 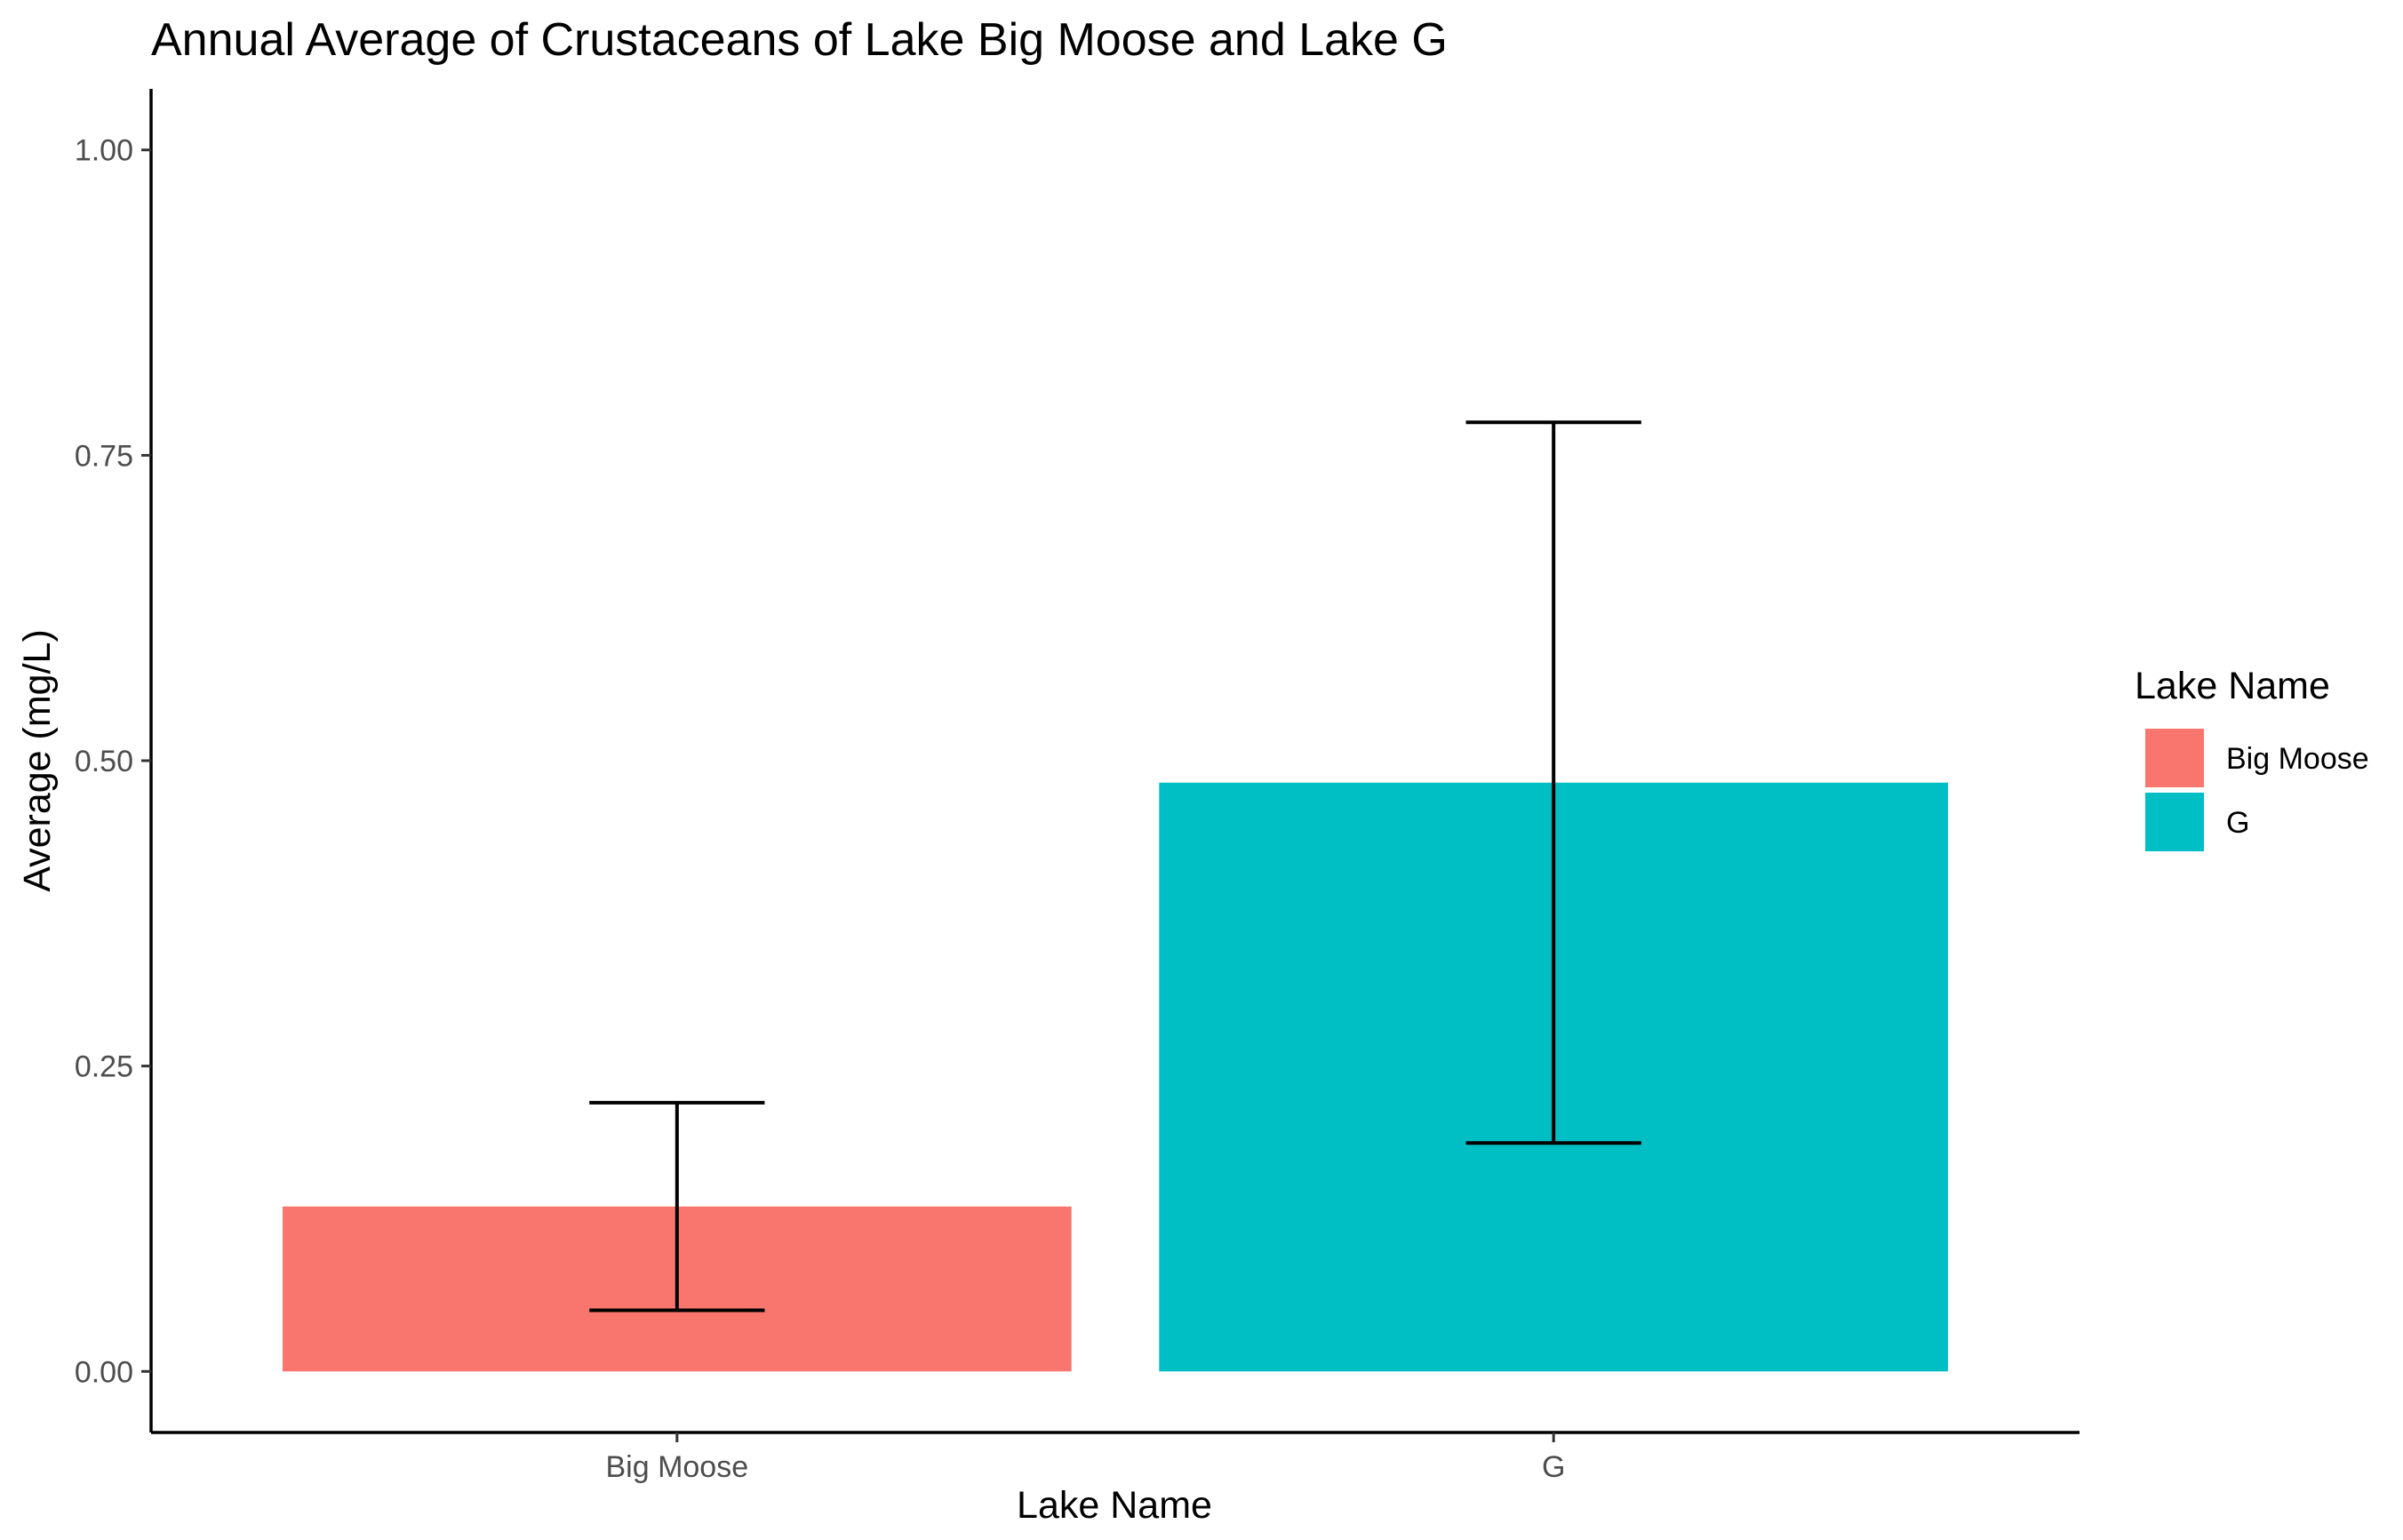 I want to click on y-tick-label: 0.50, so click(x=104, y=761).